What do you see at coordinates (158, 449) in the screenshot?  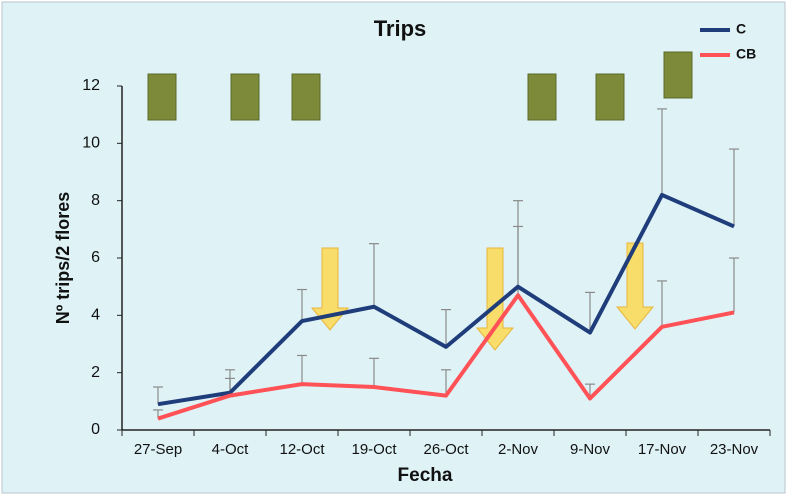 I see `x-tick-label: 27-Sep` at bounding box center [158, 449].